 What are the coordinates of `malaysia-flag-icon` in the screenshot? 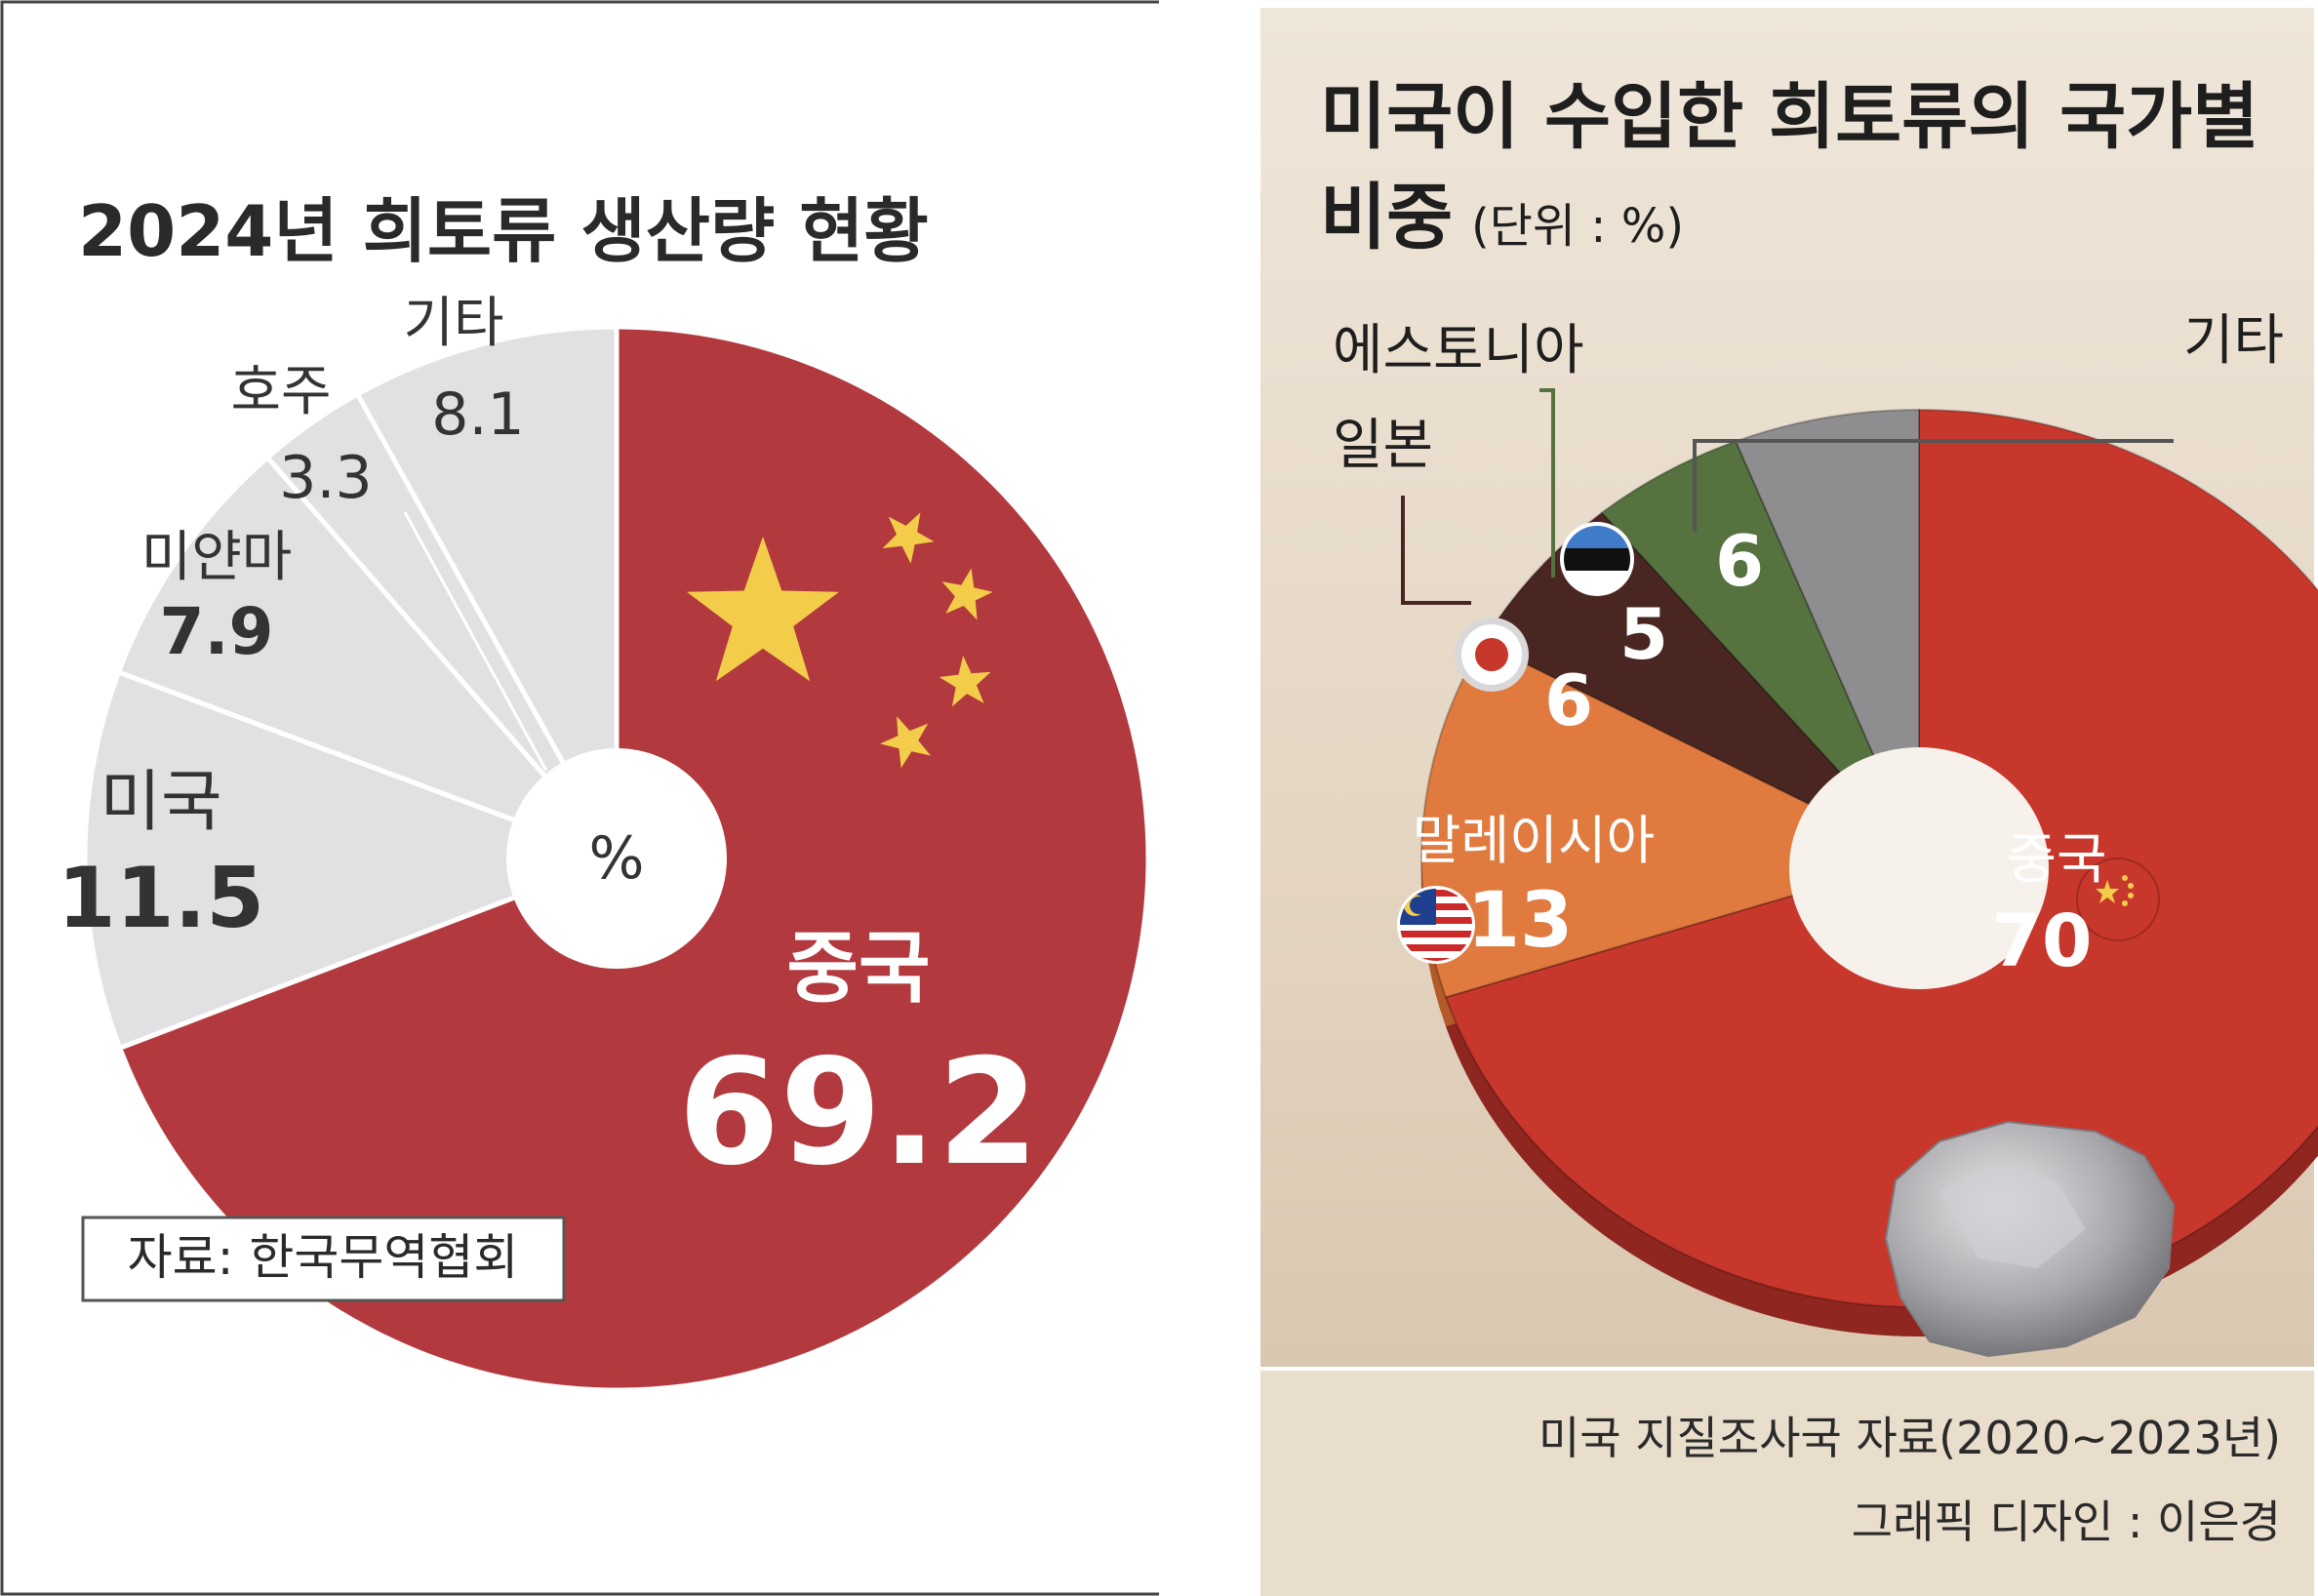 It's located at (1436, 925).